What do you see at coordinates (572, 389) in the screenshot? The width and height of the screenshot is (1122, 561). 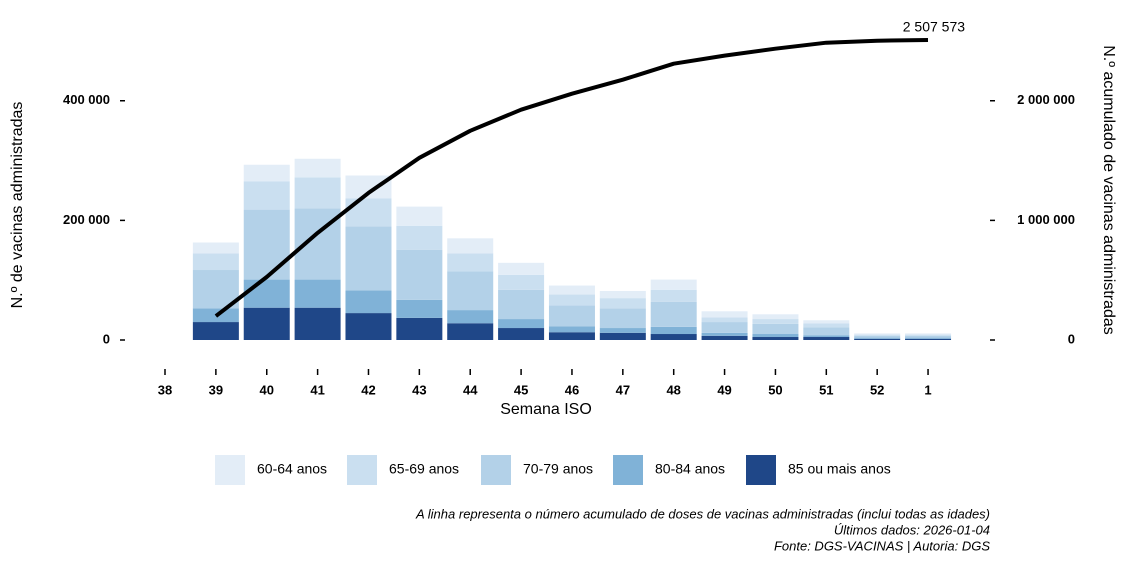 I see `x-tick-label: 46` at bounding box center [572, 389].